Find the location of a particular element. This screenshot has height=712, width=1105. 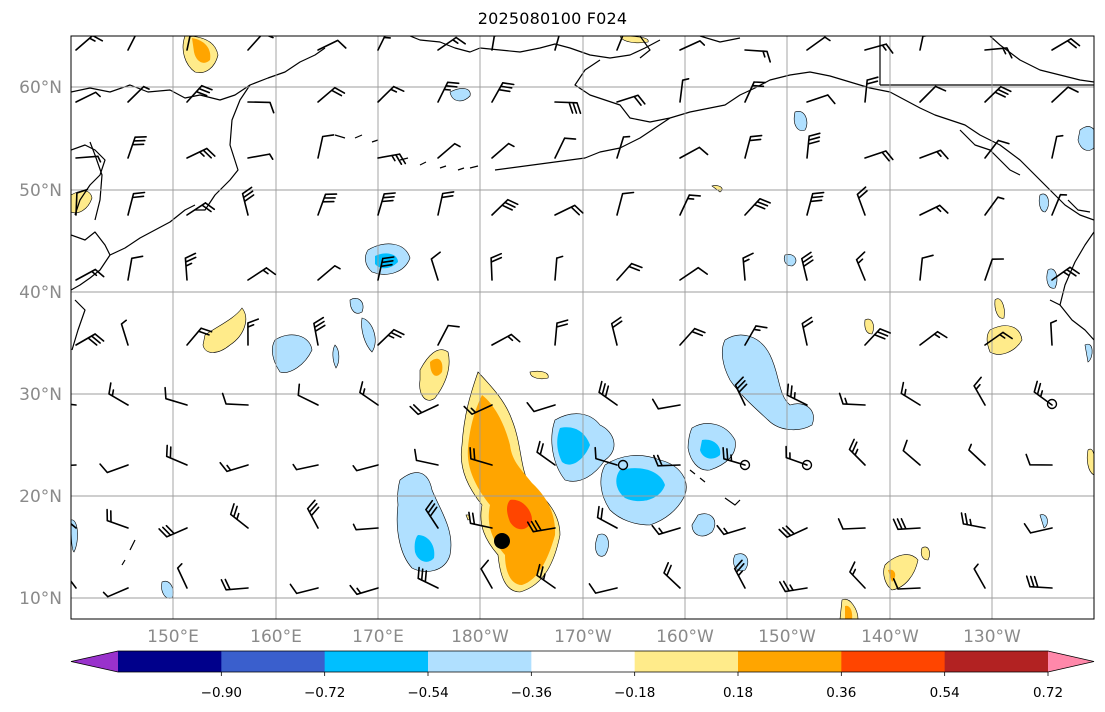

lon-label: 140°W is located at coordinates (890, 637).